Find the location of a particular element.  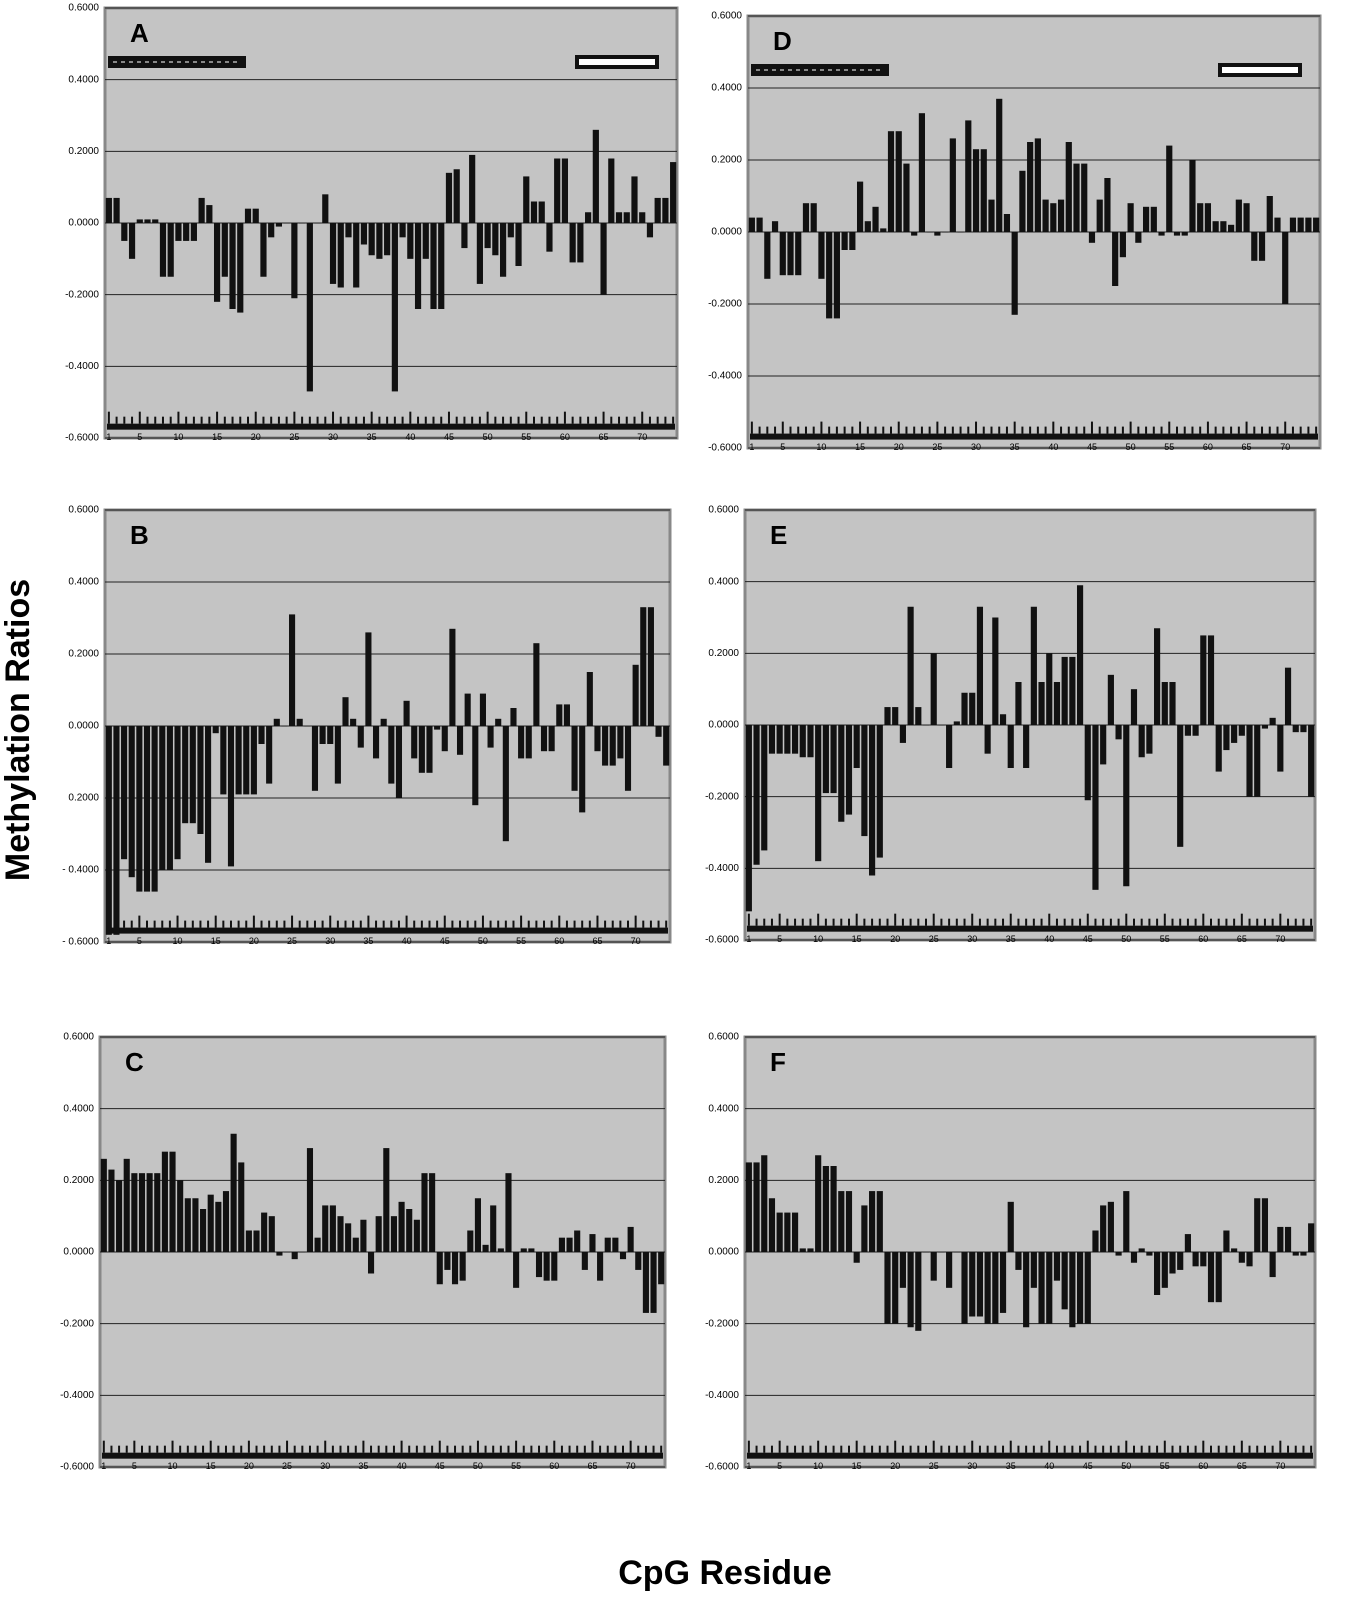

x-tick-label: 40 is located at coordinates (402, 1466).